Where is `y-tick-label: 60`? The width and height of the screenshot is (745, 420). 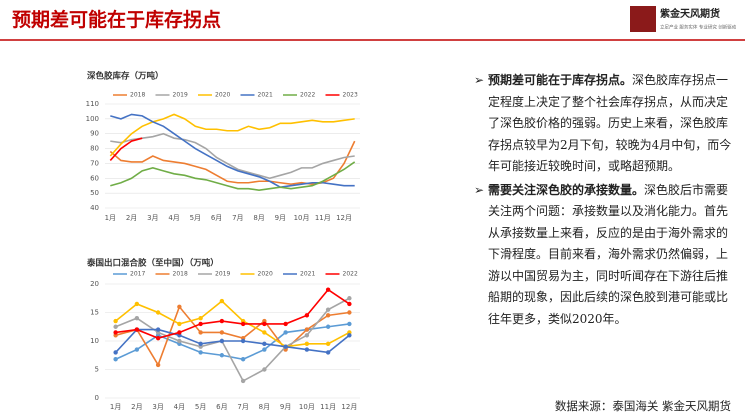 y-tick-label: 60 is located at coordinates (94, 178).